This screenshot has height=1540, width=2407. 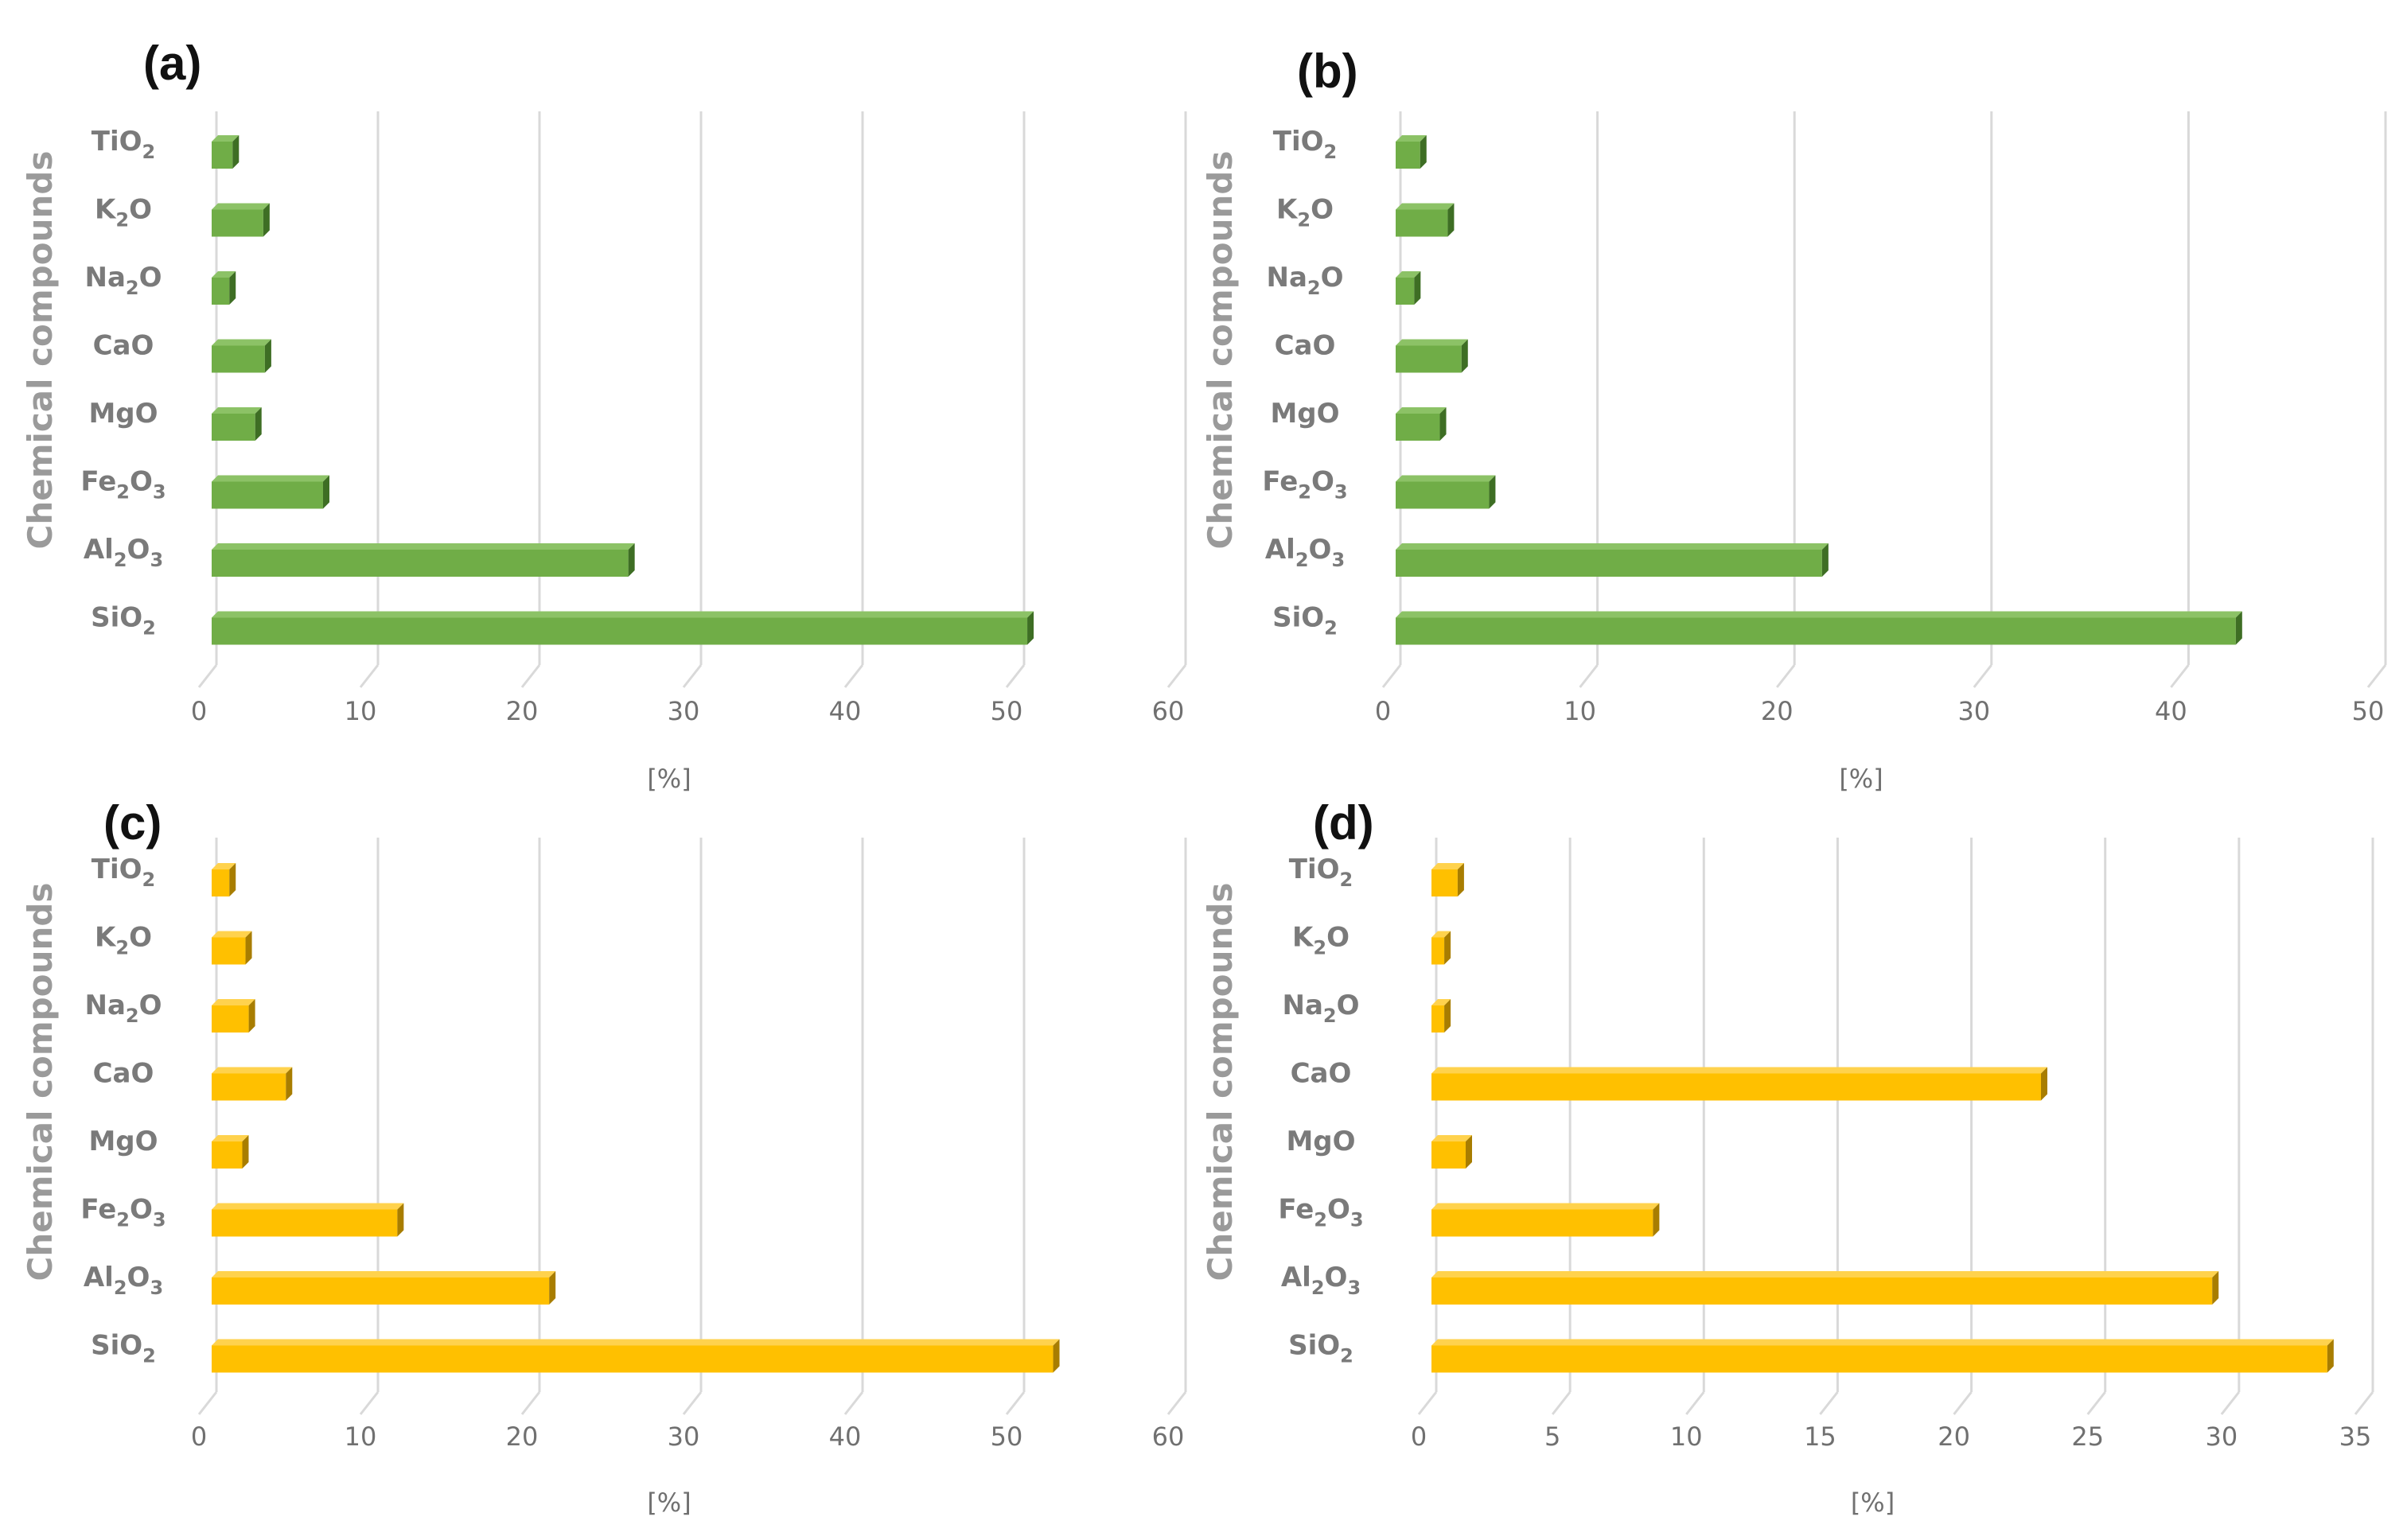 What do you see at coordinates (123, 621) in the screenshot?
I see `y-category-label: SiO2` at bounding box center [123, 621].